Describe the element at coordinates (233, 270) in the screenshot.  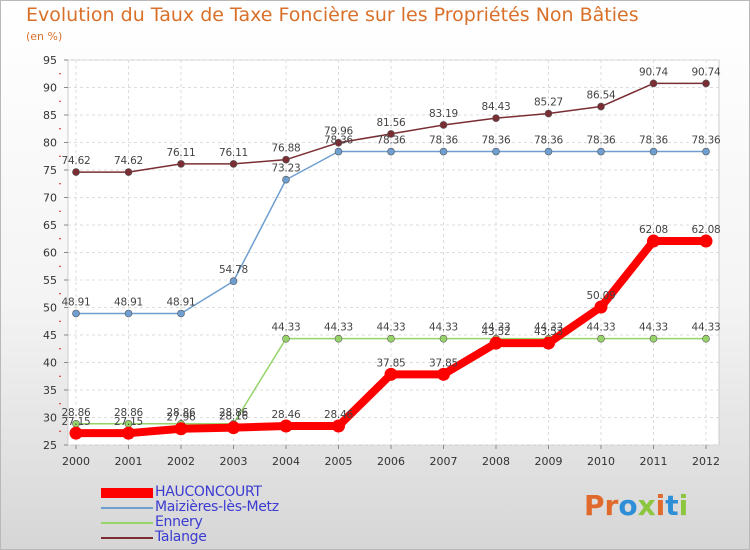
I see `data-label: 54.78` at that location.